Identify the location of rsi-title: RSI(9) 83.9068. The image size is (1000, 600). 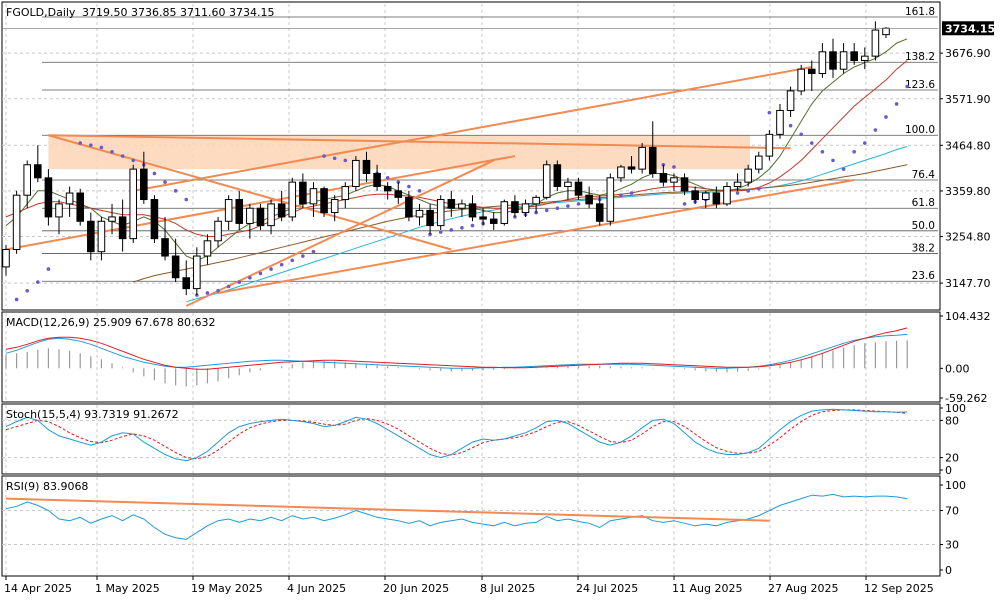
(47, 486).